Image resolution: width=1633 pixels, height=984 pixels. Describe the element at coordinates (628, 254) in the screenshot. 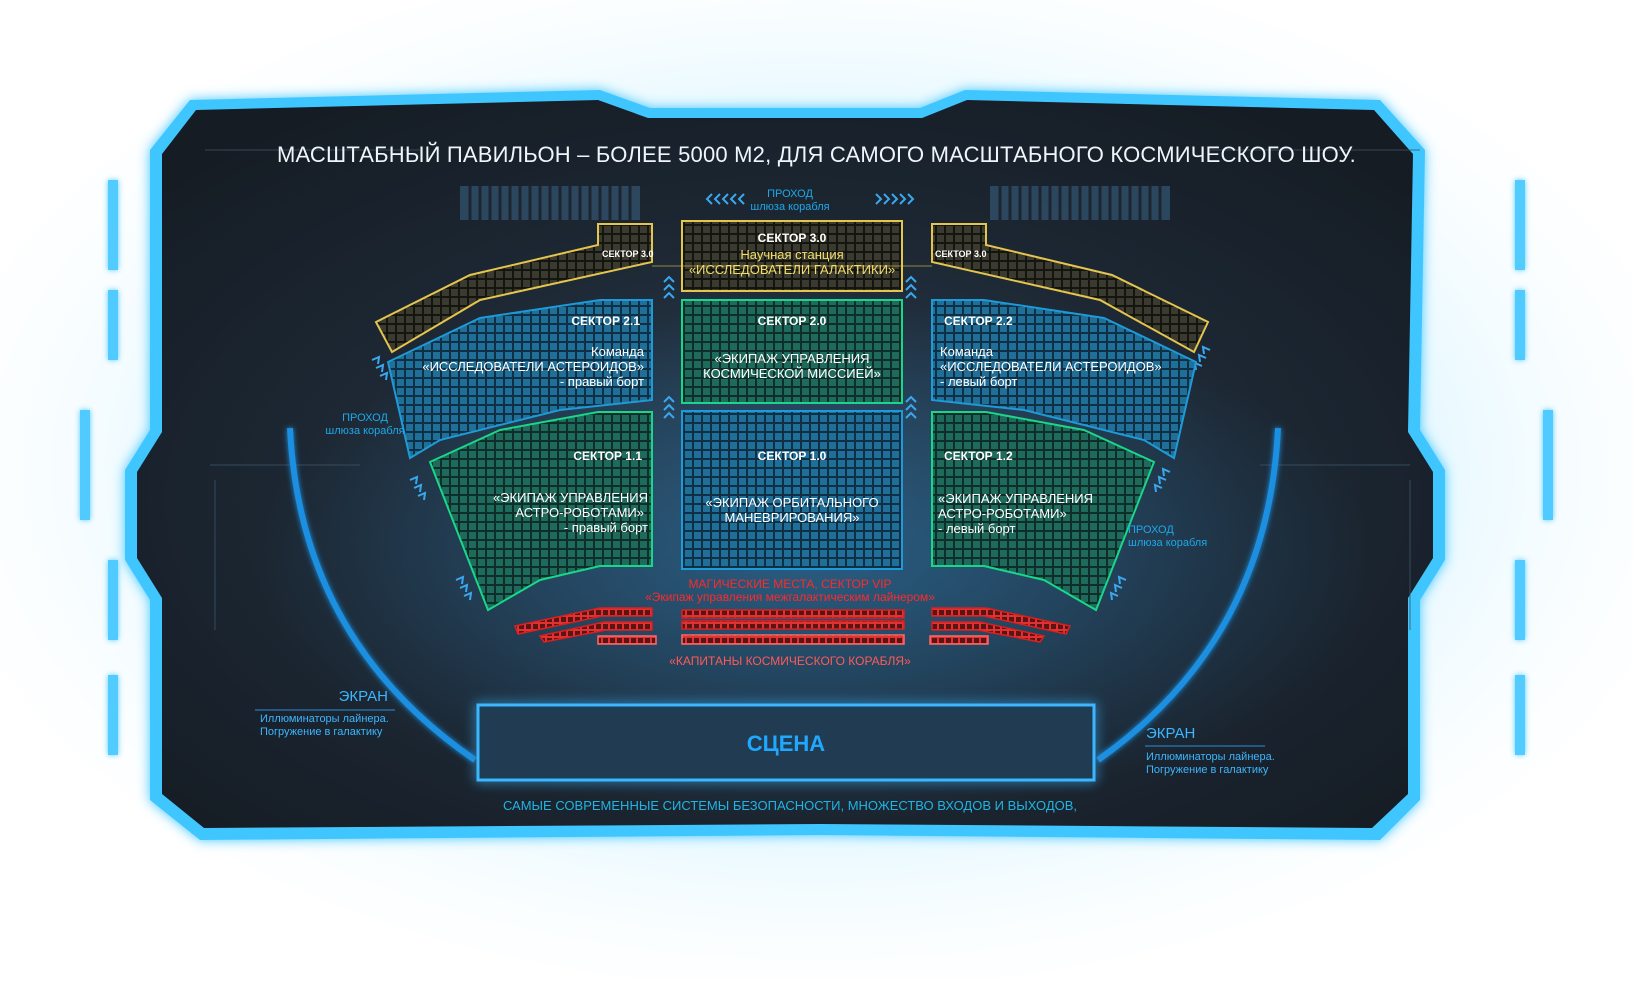

I see `sector-3-0-left-label: СЕКТОР 3.0` at that location.